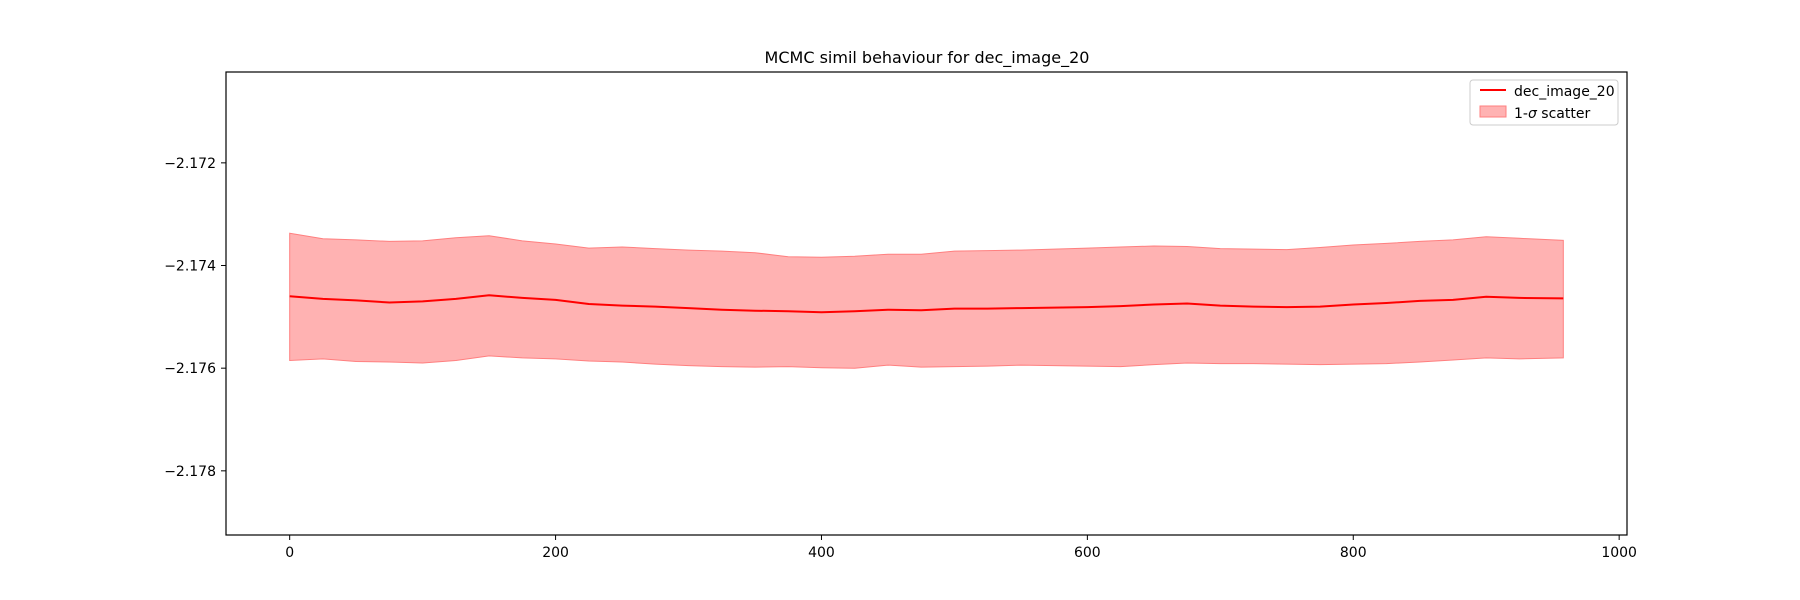 The height and width of the screenshot is (600, 1800). Describe the element at coordinates (1564, 92) in the screenshot. I see `legend-label-line: dec_image_20` at that location.